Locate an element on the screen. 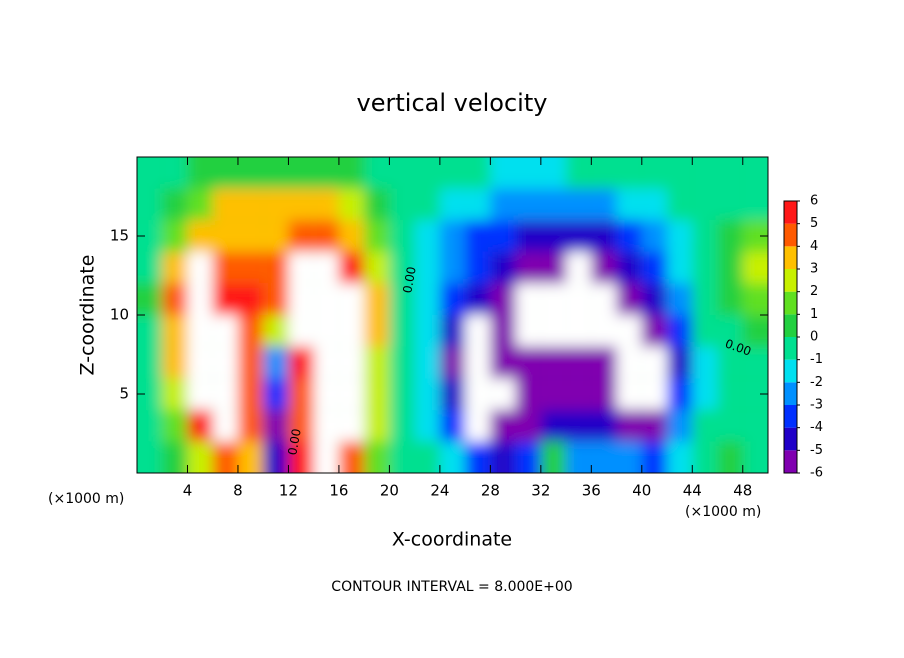 This screenshot has height=658, width=904. colorbar-label: -5 is located at coordinates (816, 450).